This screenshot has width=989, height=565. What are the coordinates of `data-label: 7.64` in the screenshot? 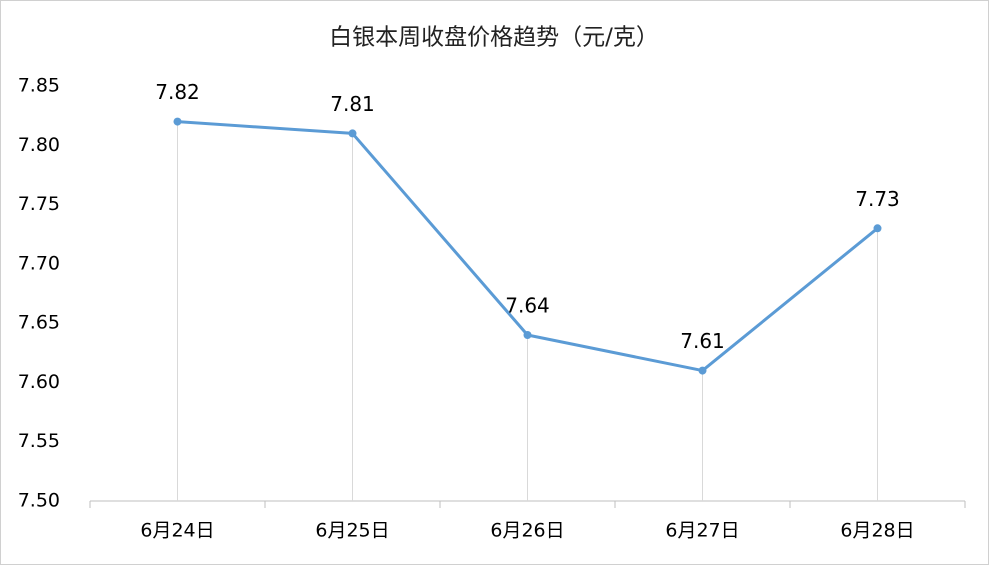 It's located at (527, 306).